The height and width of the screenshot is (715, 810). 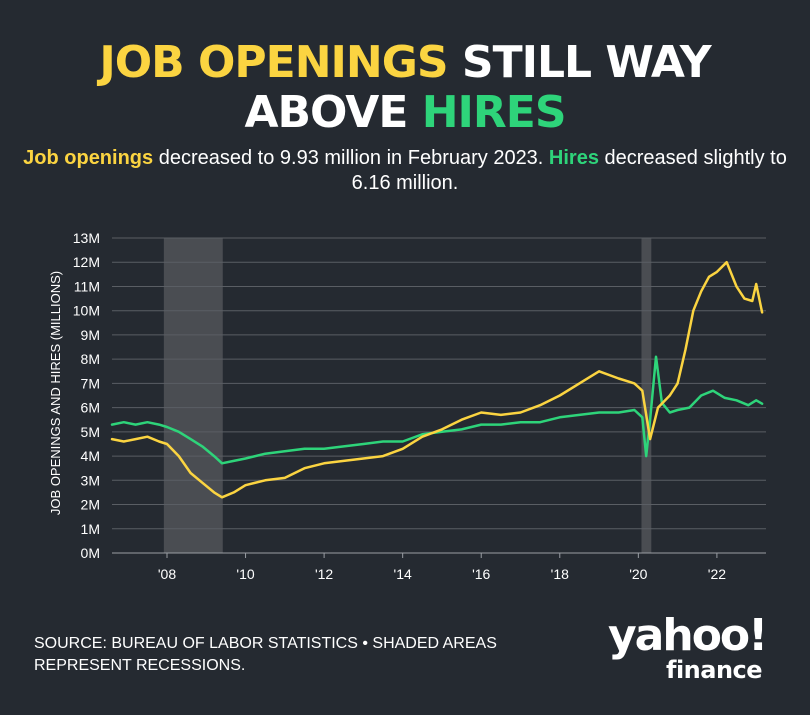 I want to click on x-tick-label: '18, so click(x=560, y=574).